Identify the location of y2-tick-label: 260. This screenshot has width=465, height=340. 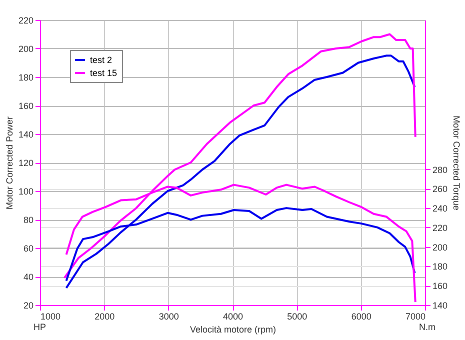
(440, 189).